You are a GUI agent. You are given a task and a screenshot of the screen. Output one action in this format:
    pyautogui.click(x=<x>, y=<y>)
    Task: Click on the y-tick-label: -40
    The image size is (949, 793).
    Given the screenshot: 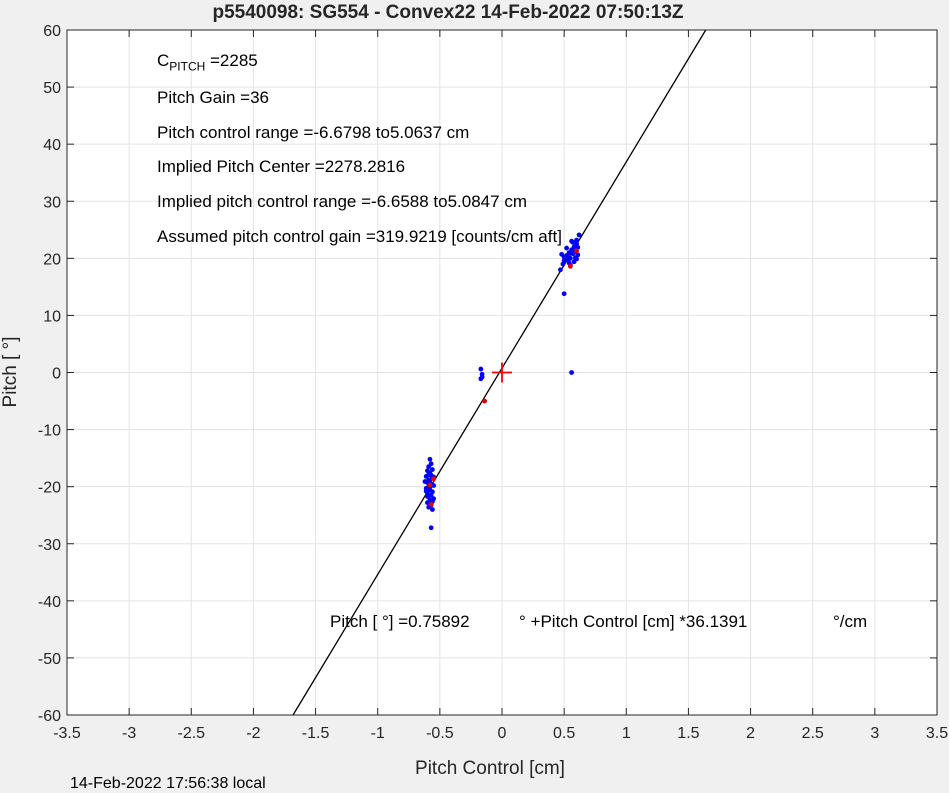 What is the action you would take?
    pyautogui.click(x=49, y=602)
    